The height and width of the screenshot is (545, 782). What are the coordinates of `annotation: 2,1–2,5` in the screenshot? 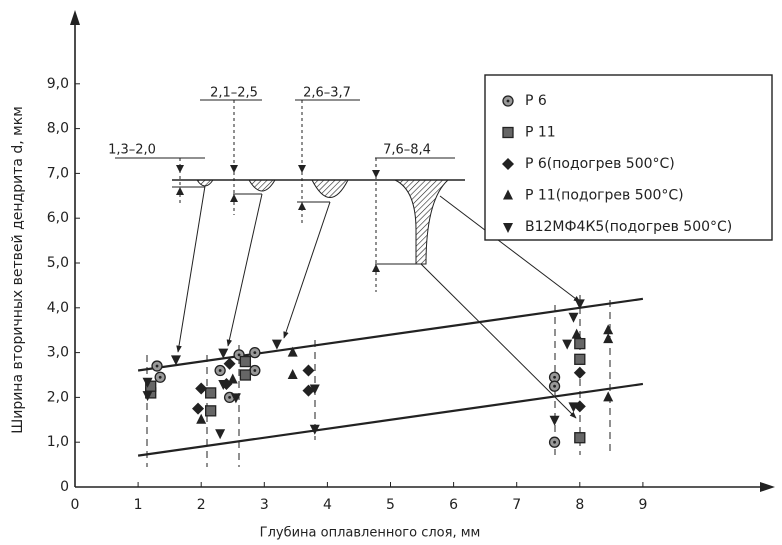 It's located at (234, 93).